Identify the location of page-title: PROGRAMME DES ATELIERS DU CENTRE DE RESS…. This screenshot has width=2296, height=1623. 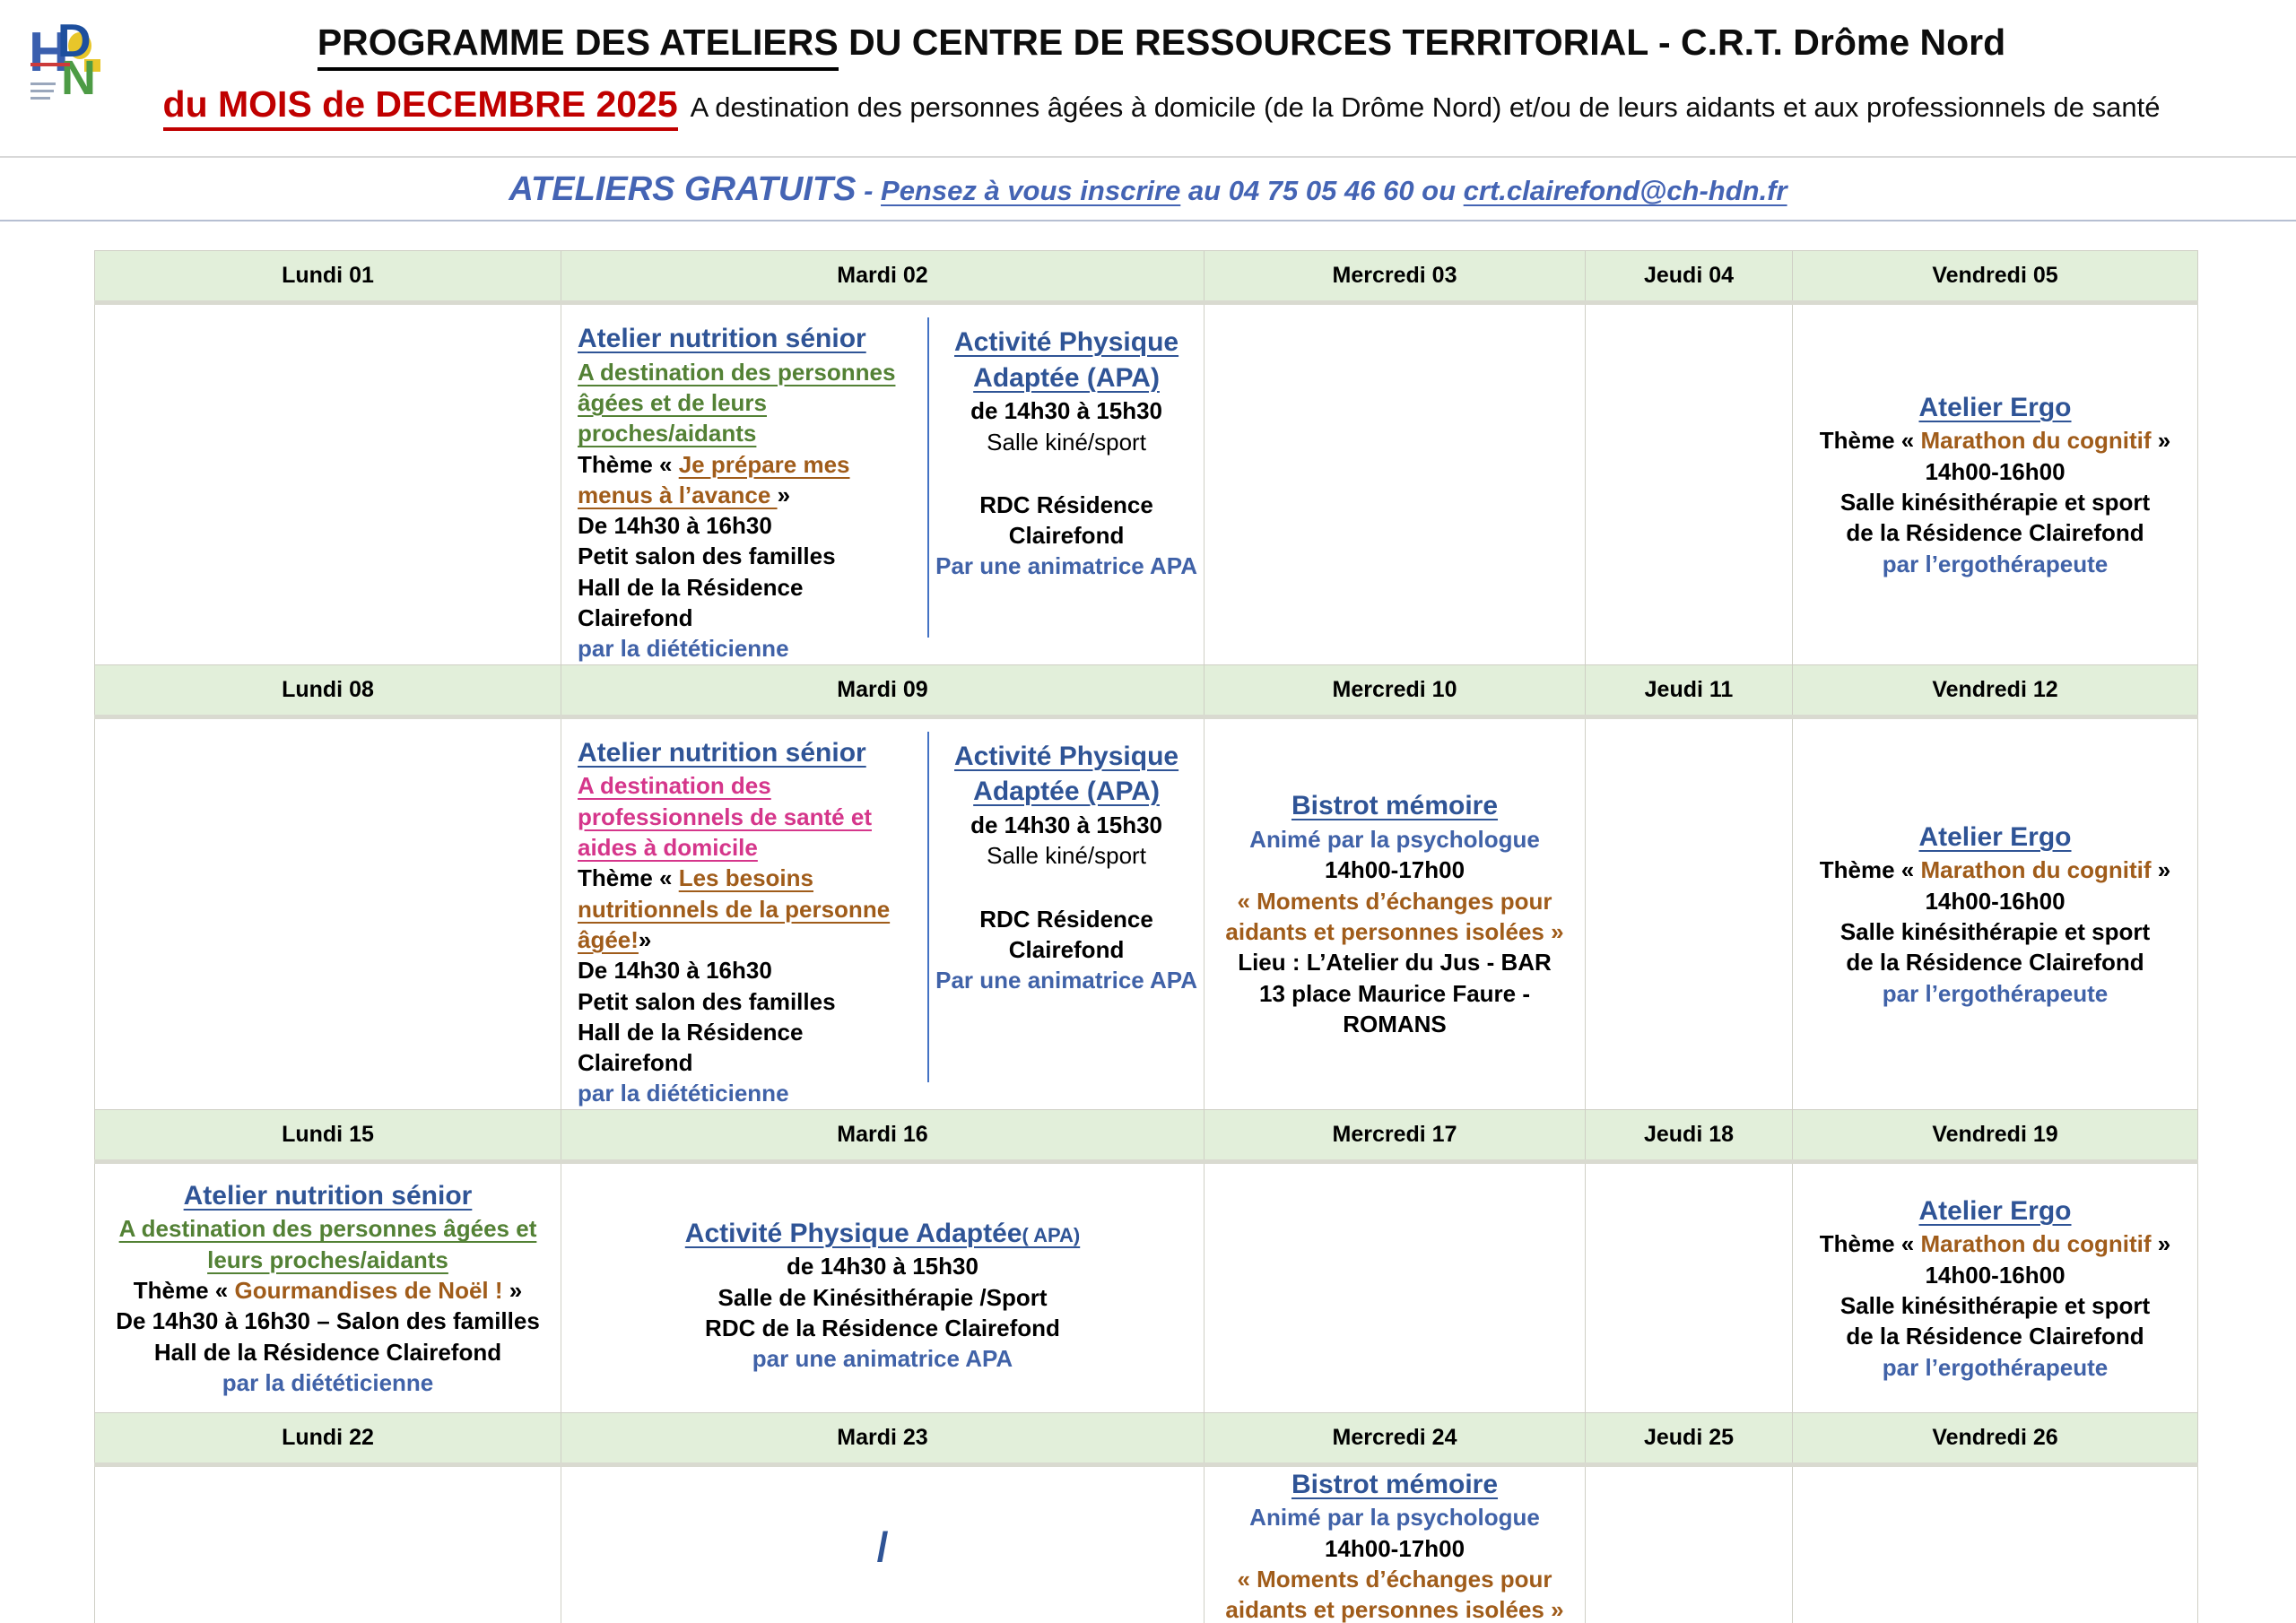
(1161, 46).